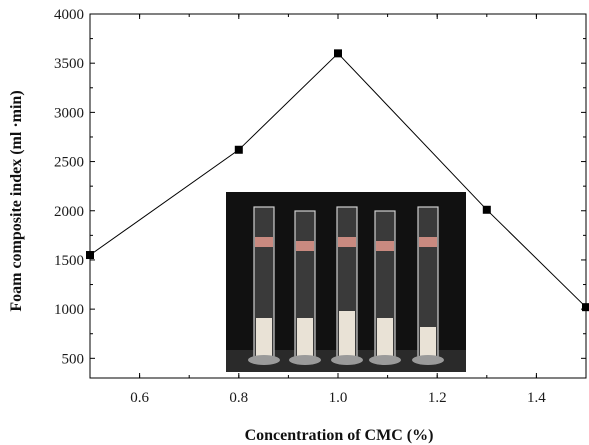  Describe the element at coordinates (238, 398) in the screenshot. I see `x-tick-label: 0.8` at that location.